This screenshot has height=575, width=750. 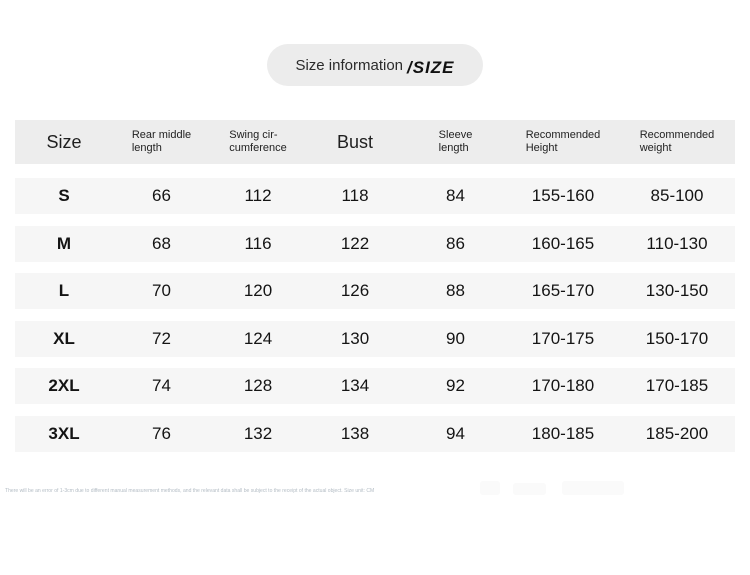 What do you see at coordinates (677, 433) in the screenshot?
I see `recommended-weight-cell: 185-200` at bounding box center [677, 433].